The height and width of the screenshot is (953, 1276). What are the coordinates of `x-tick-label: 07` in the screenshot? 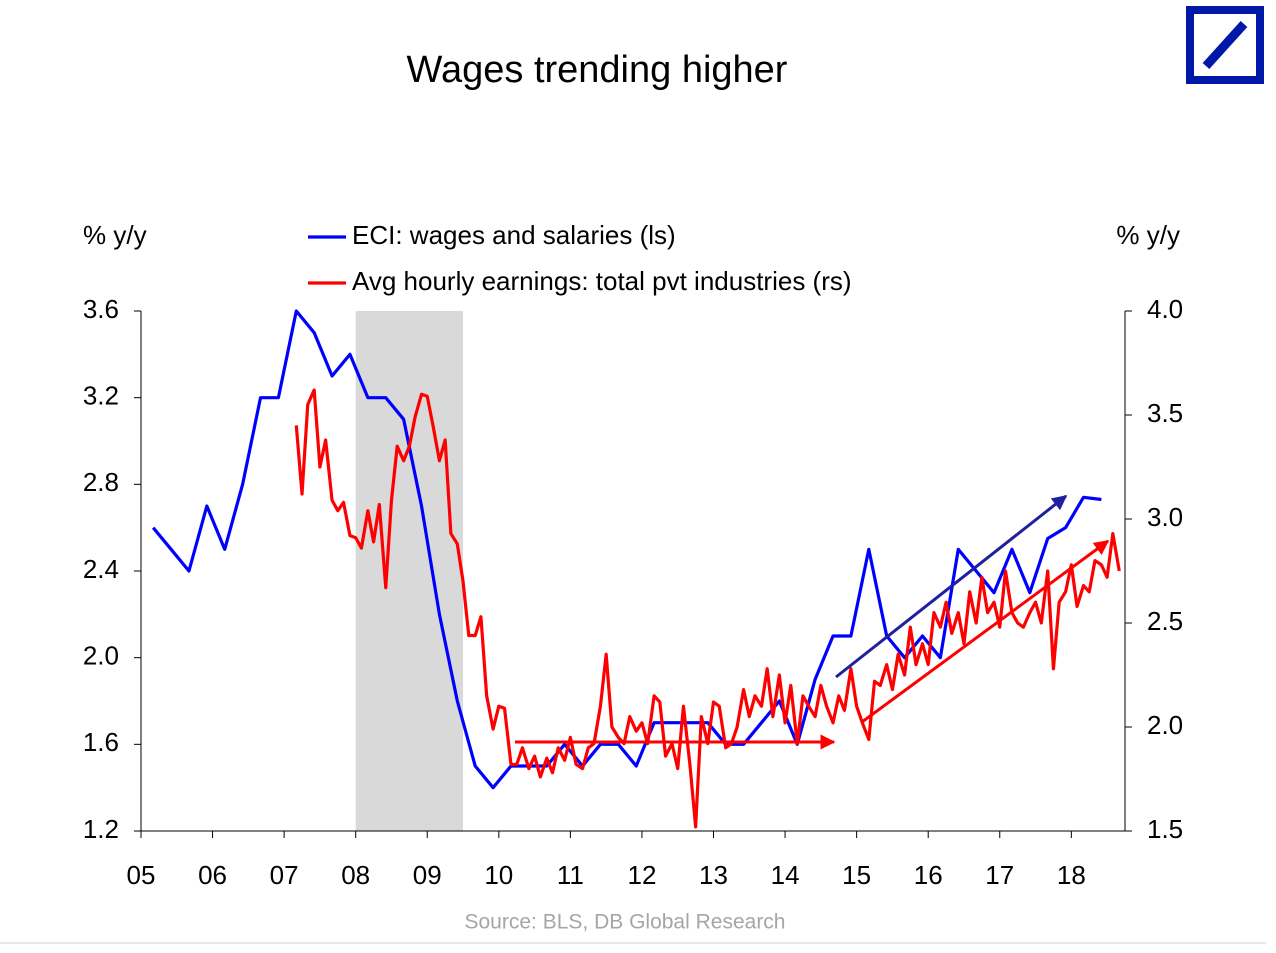 It's located at (284, 875).